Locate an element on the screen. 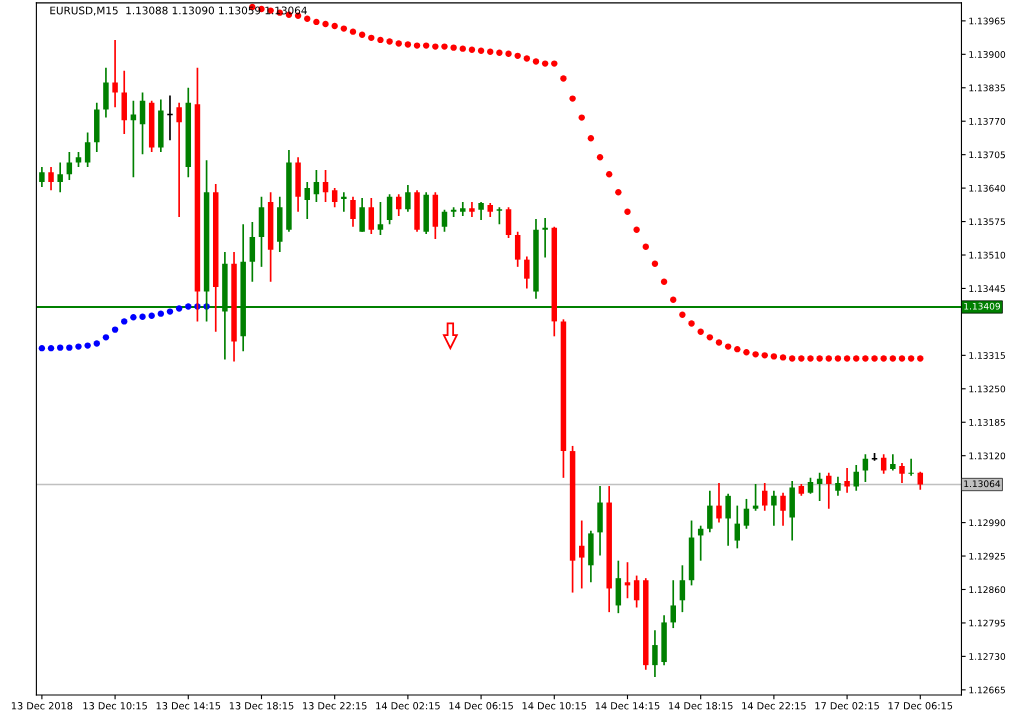 The image size is (1011, 715). x-tick-label: 14 Dec 14:15 is located at coordinates (627, 706).